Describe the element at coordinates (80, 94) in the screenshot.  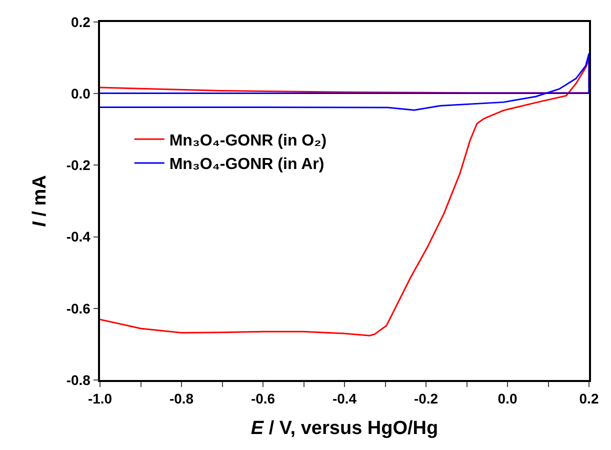
I see `y-tick-label: 0.0` at that location.